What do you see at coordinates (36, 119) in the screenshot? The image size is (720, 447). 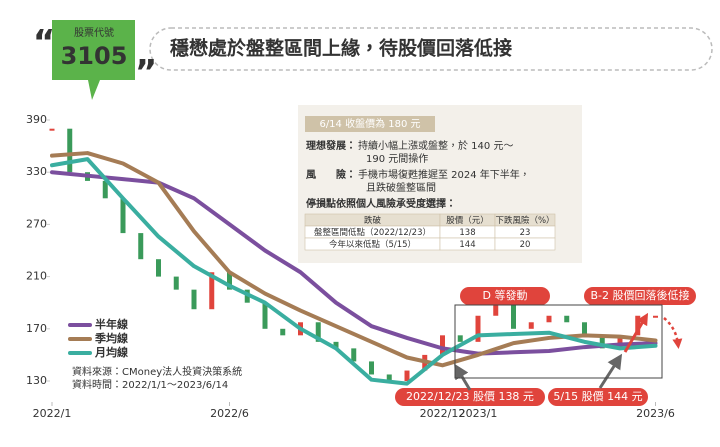 I see `y-tick-label: 390` at bounding box center [36, 119].